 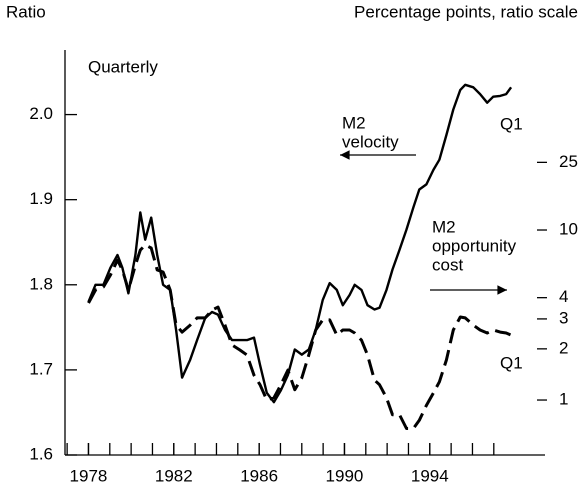 What do you see at coordinates (563, 296) in the screenshot?
I see `y2-tick-label: 4` at bounding box center [563, 296].